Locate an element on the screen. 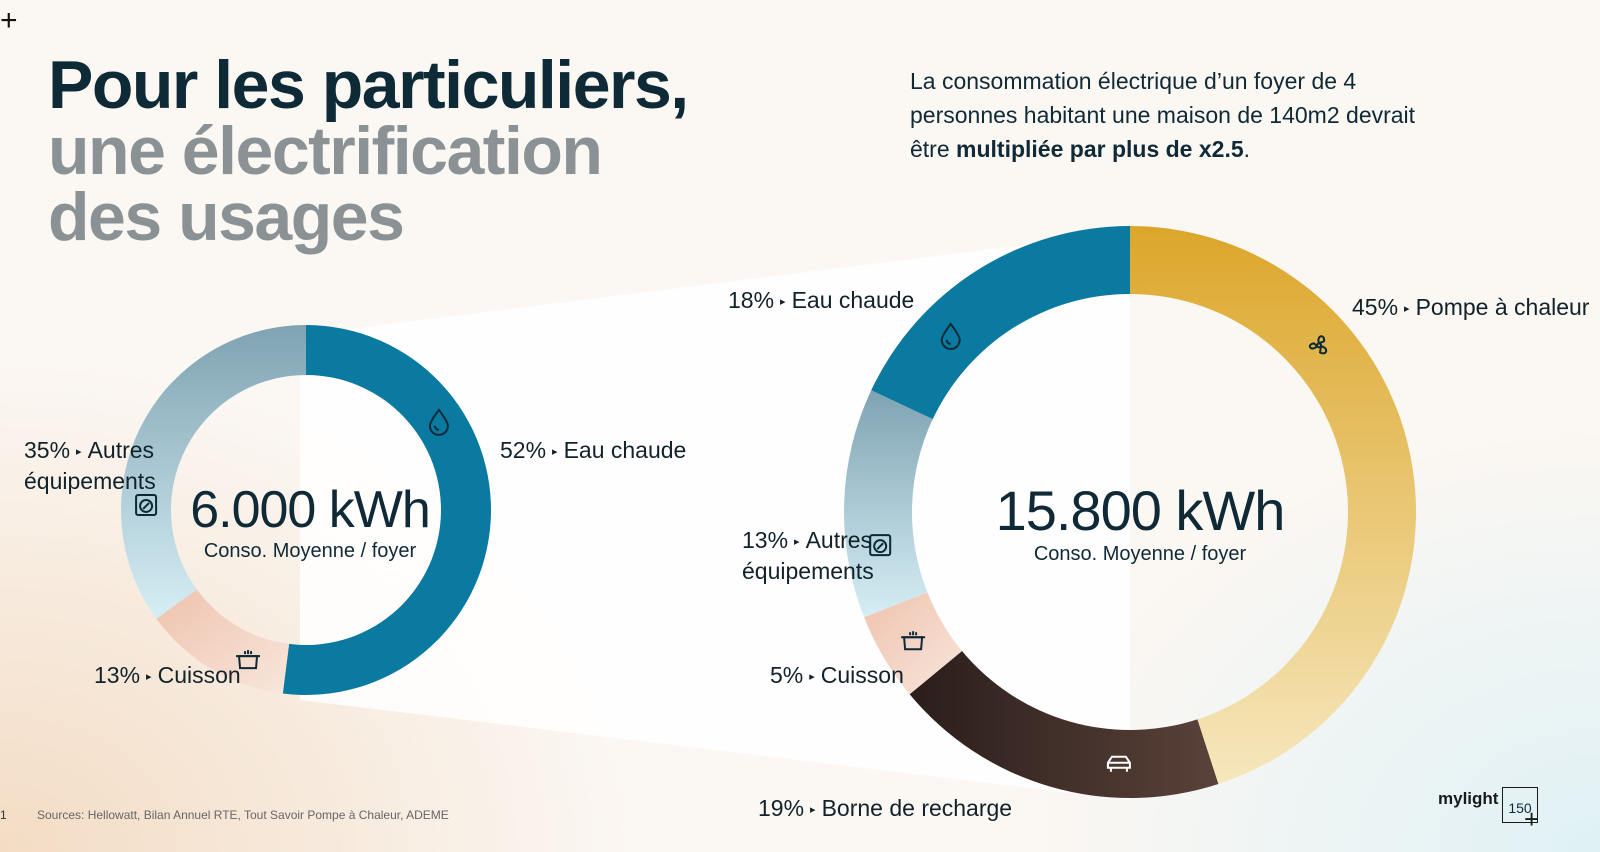 The width and height of the screenshot is (1600, 852). donut-slice-pompe-à-chaleur is located at coordinates (1273, 505).